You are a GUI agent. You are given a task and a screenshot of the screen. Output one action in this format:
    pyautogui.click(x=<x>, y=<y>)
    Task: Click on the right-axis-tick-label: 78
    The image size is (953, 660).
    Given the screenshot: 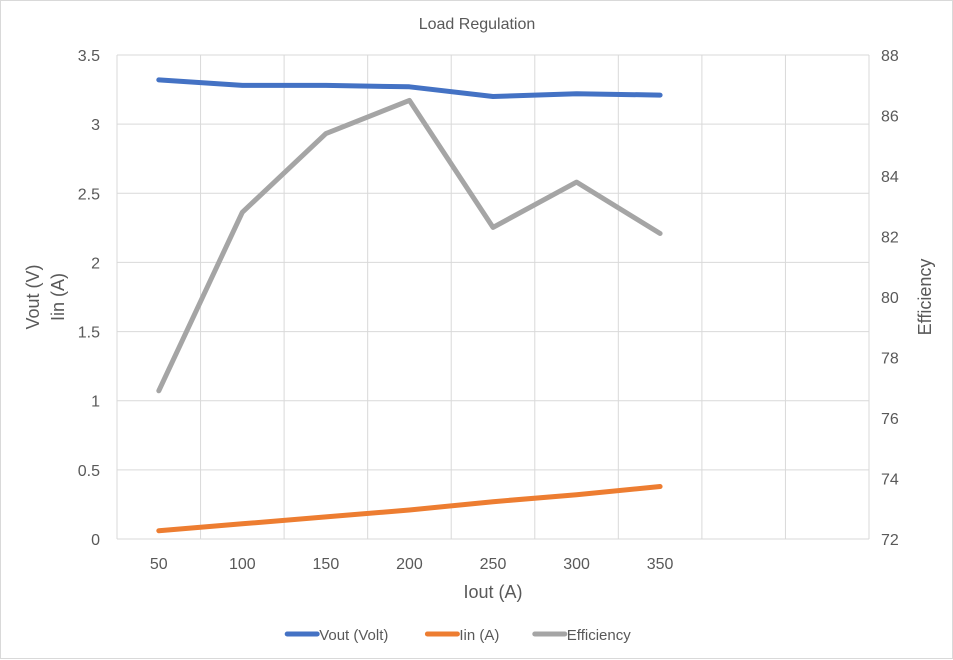 What is the action you would take?
    pyautogui.click(x=890, y=359)
    